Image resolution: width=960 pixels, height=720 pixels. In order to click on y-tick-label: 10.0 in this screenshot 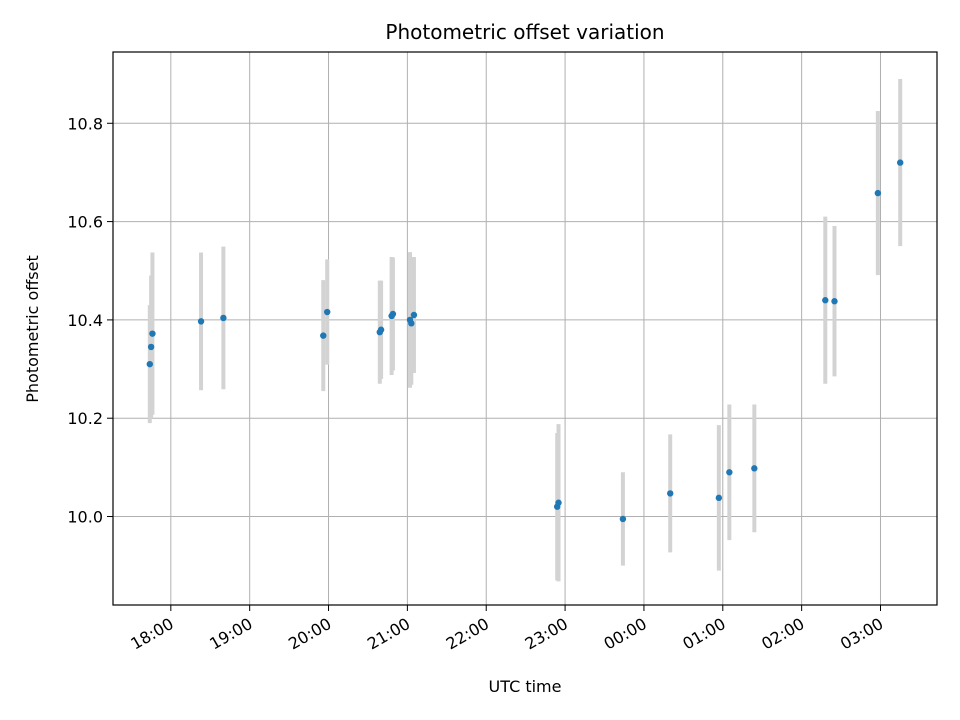, I will do `click(85, 517)`.